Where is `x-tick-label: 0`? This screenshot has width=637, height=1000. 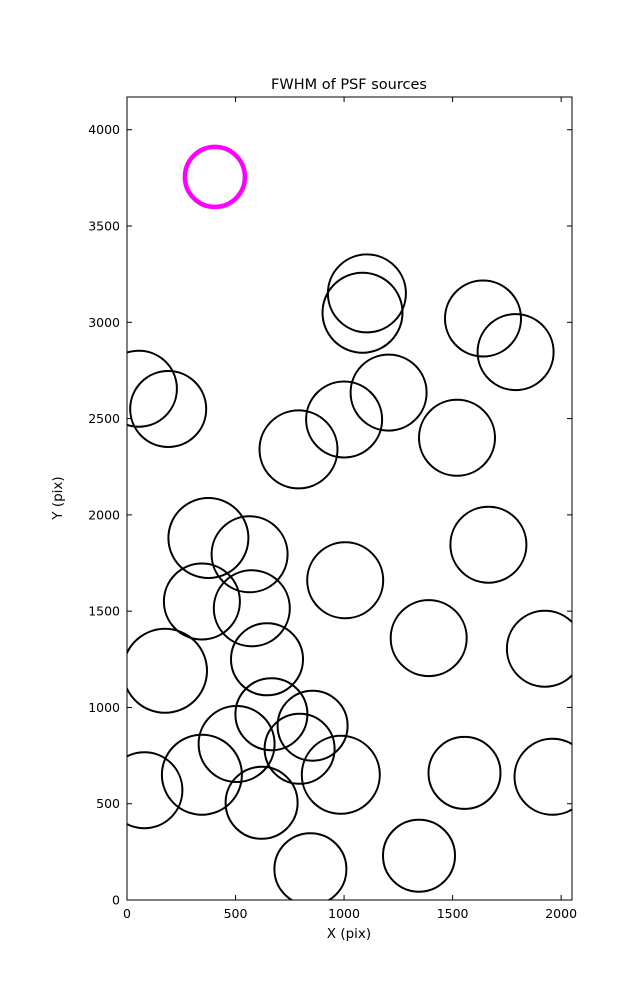 x-tick-label: 0 is located at coordinates (127, 913).